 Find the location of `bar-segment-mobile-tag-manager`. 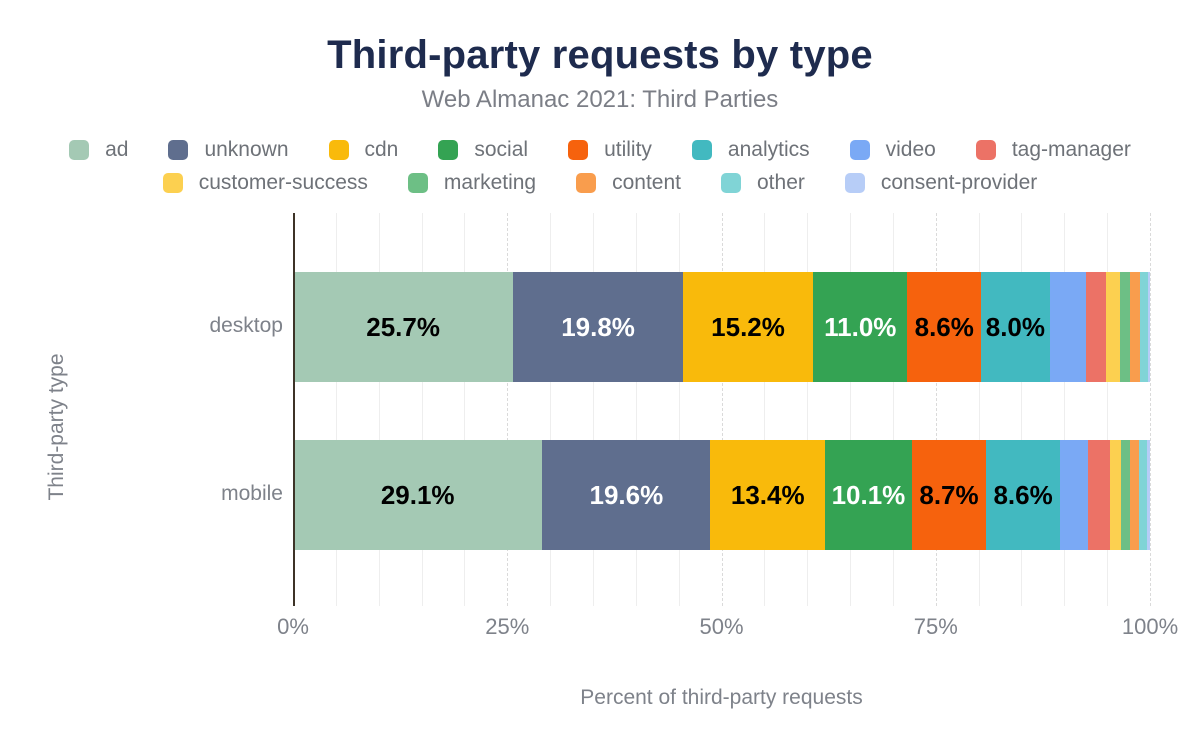

bar-segment-mobile-tag-manager is located at coordinates (1099, 495).